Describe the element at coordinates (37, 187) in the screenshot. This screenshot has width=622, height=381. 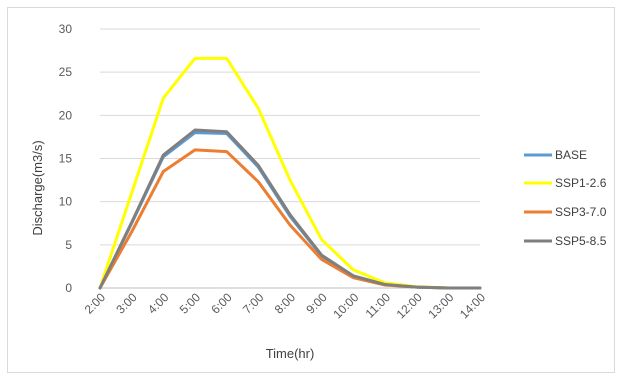
I see `y-axis-title: Discharge(m3/s)` at that location.